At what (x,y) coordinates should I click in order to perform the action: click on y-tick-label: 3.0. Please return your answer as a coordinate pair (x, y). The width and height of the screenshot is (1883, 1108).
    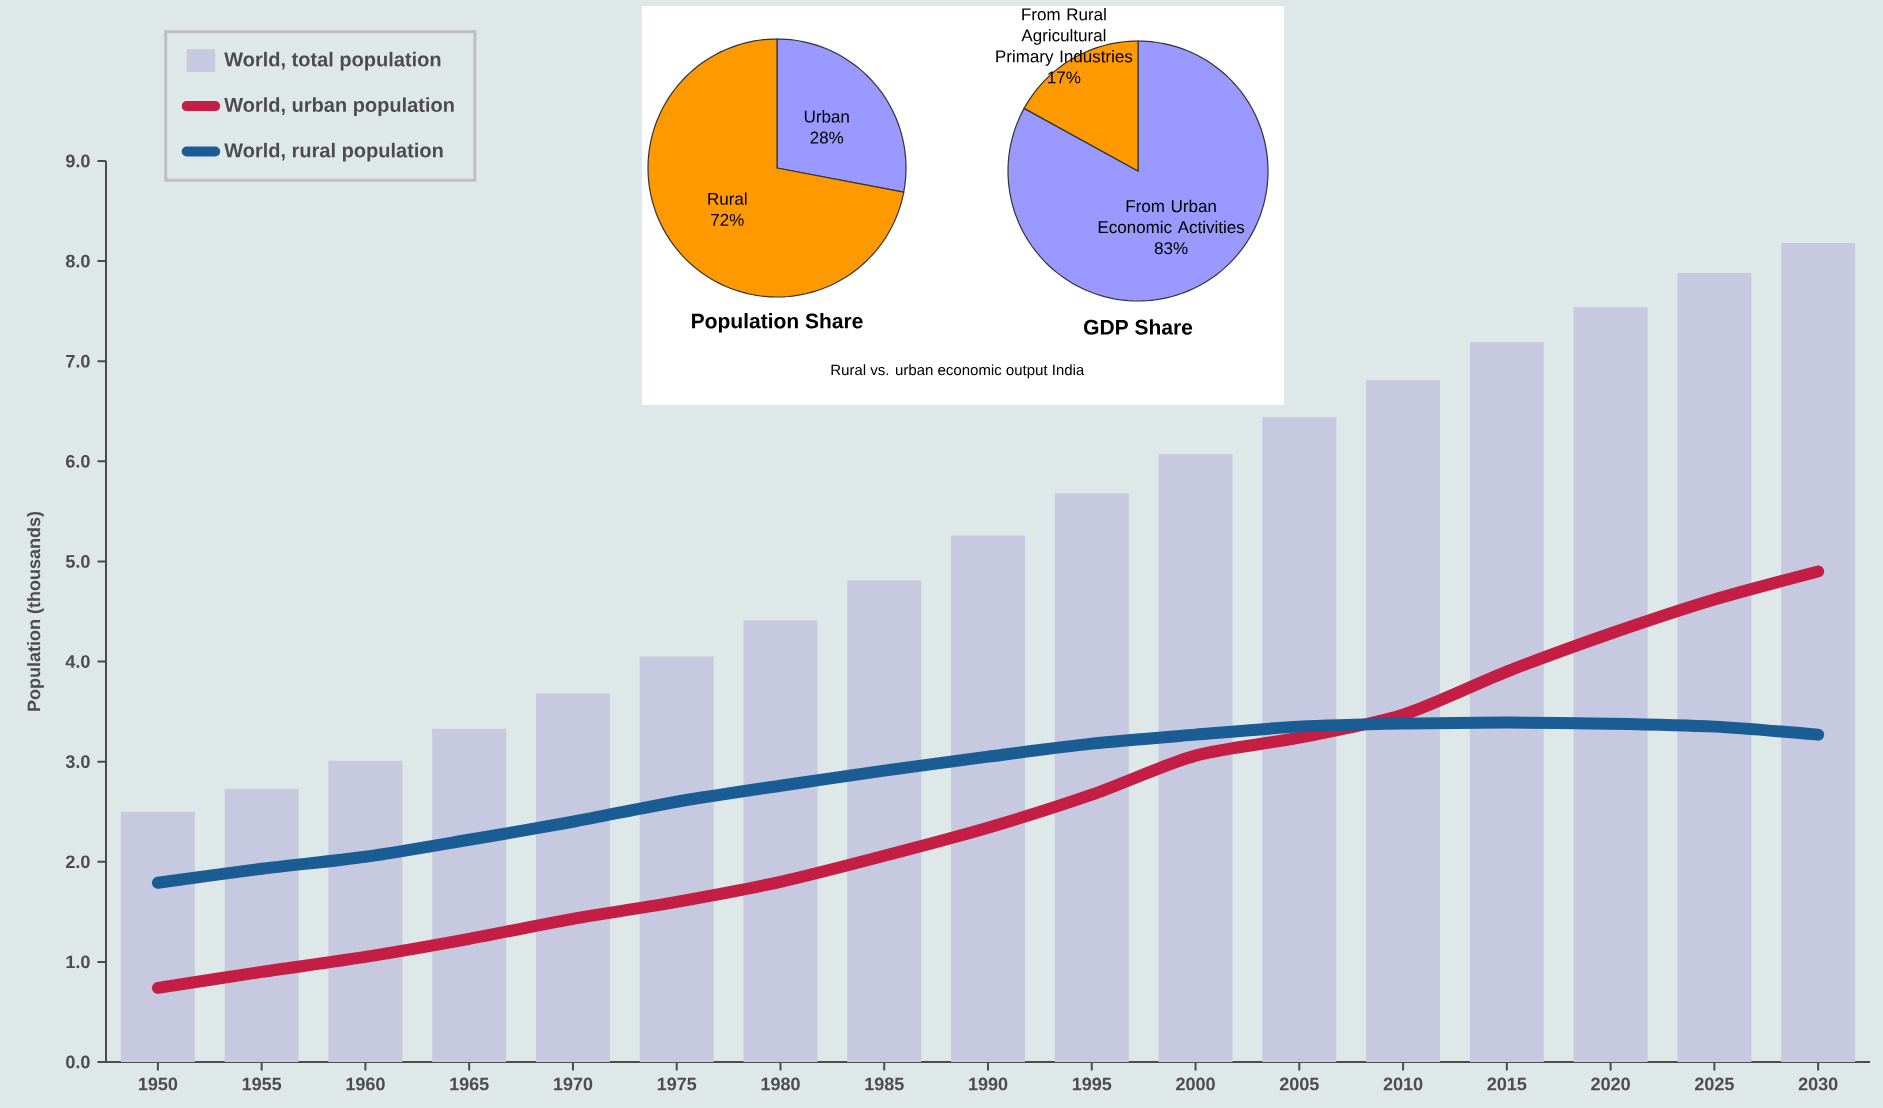
    Looking at the image, I should click on (77, 762).